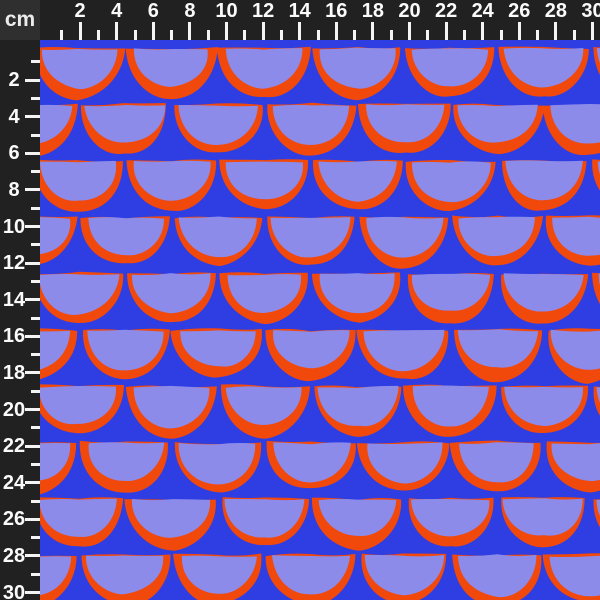 This screenshot has height=600, width=600. What do you see at coordinates (153, 11) in the screenshot?
I see `ruler-tick-label: 6` at bounding box center [153, 11].